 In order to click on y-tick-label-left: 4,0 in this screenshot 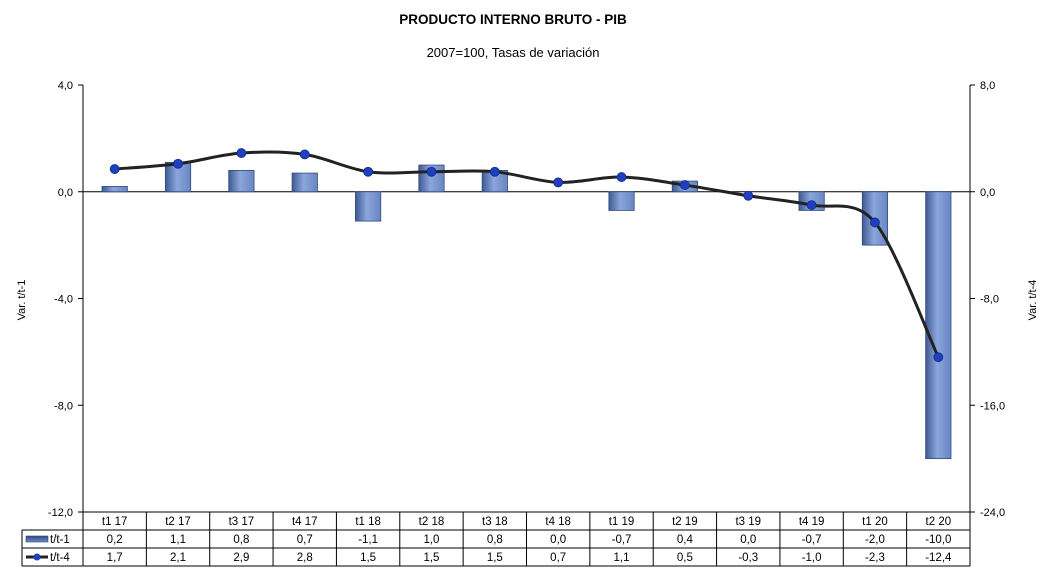, I will do `click(65, 86)`.